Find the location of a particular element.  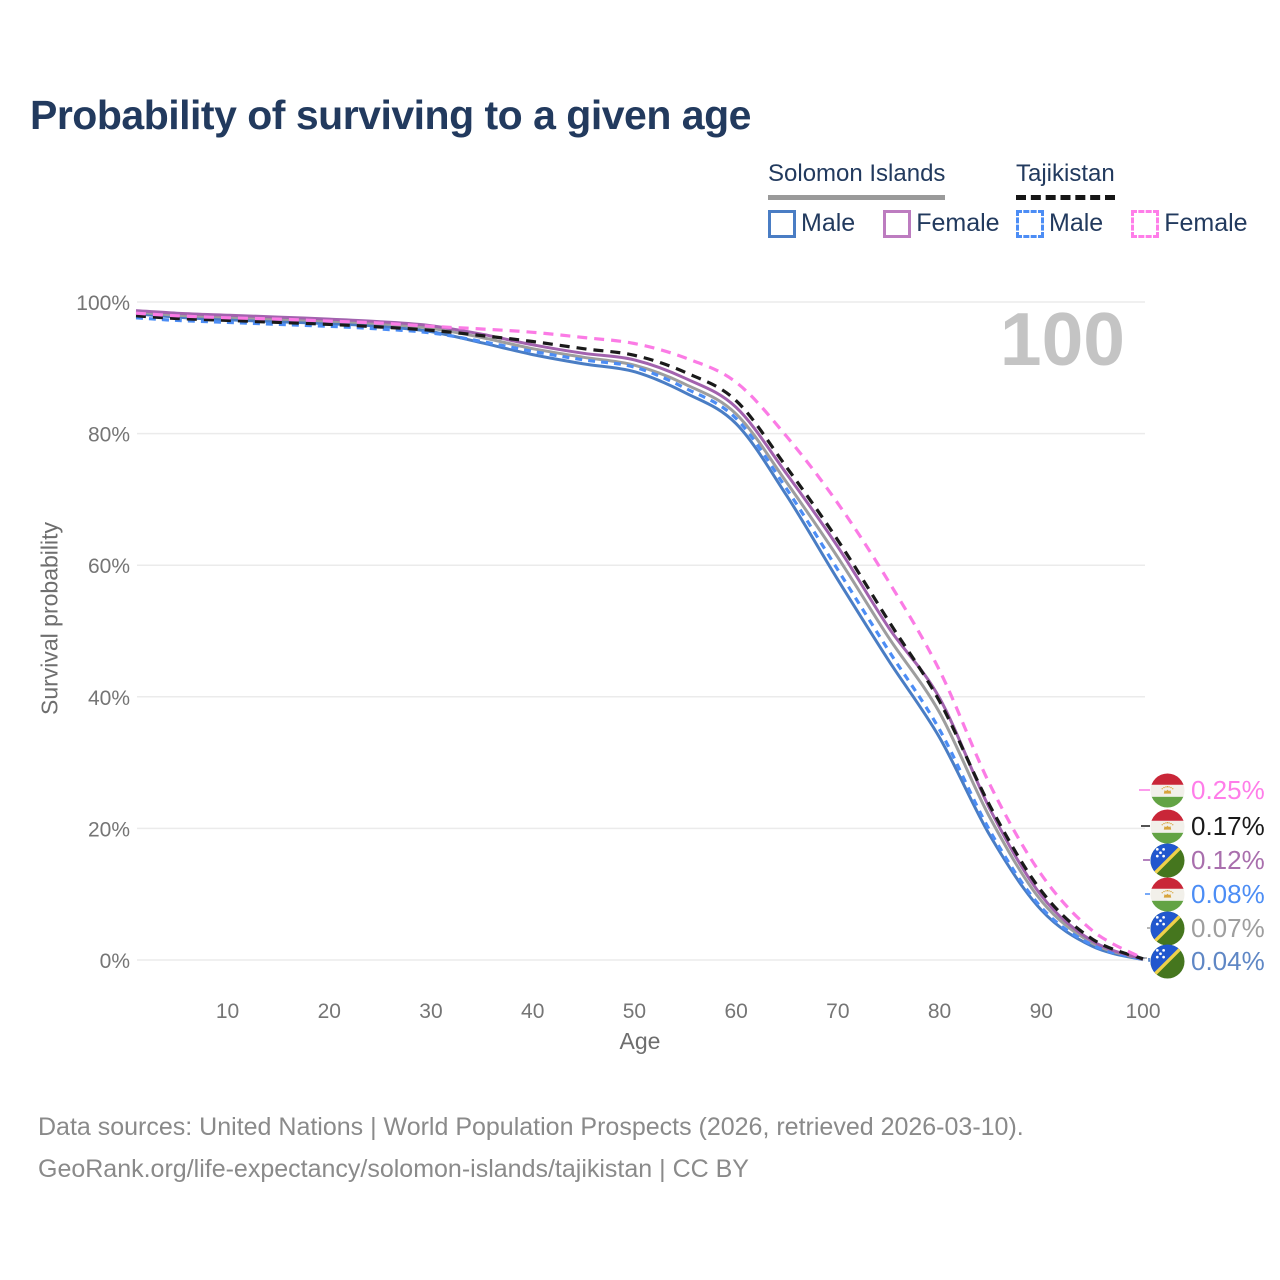

legend-item-si-female: Female is located at coordinates (941, 223).